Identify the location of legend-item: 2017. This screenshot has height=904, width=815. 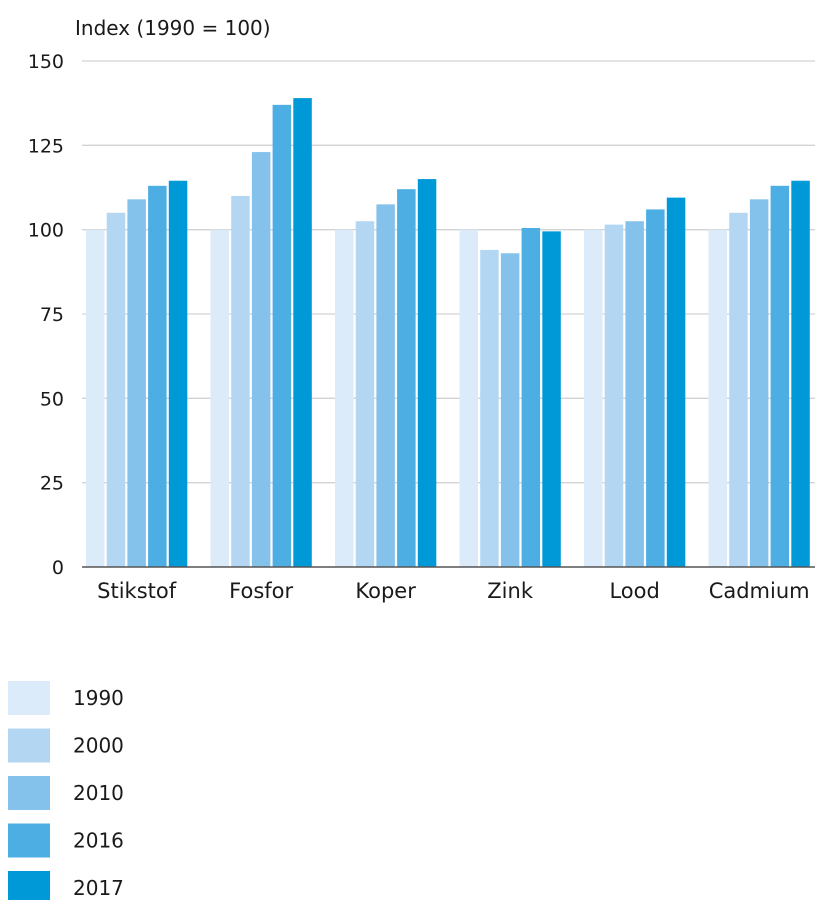
(66, 887).